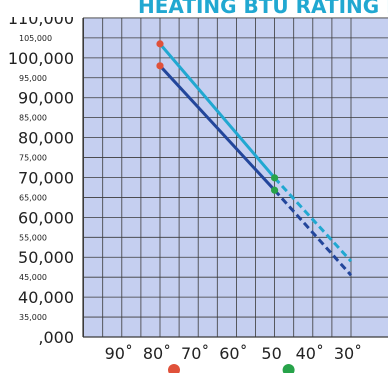  I want to click on y-tick-label: 40,000, so click(46, 297).